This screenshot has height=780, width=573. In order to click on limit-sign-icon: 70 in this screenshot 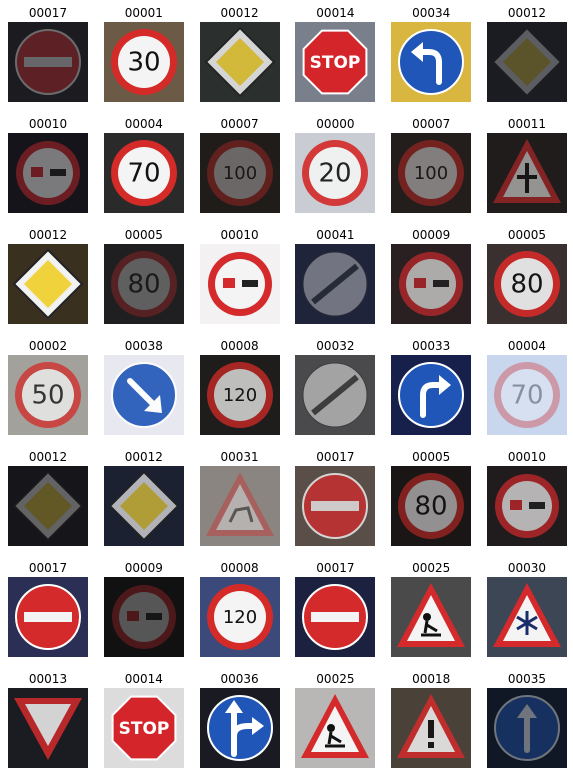, I will do `click(526, 395)`.